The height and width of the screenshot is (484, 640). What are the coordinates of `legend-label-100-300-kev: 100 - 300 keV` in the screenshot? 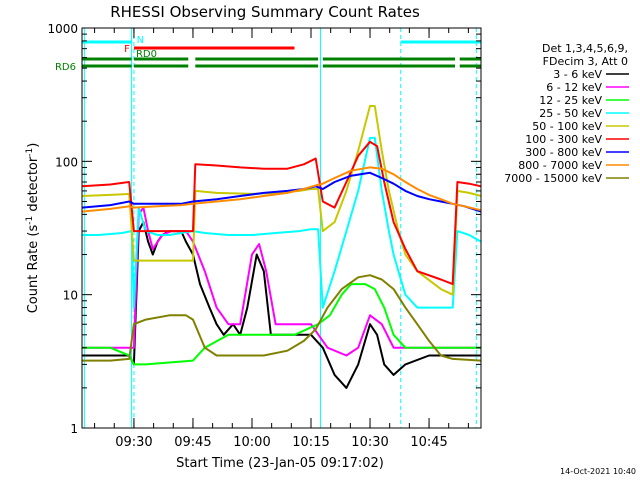 It's located at (563, 139).